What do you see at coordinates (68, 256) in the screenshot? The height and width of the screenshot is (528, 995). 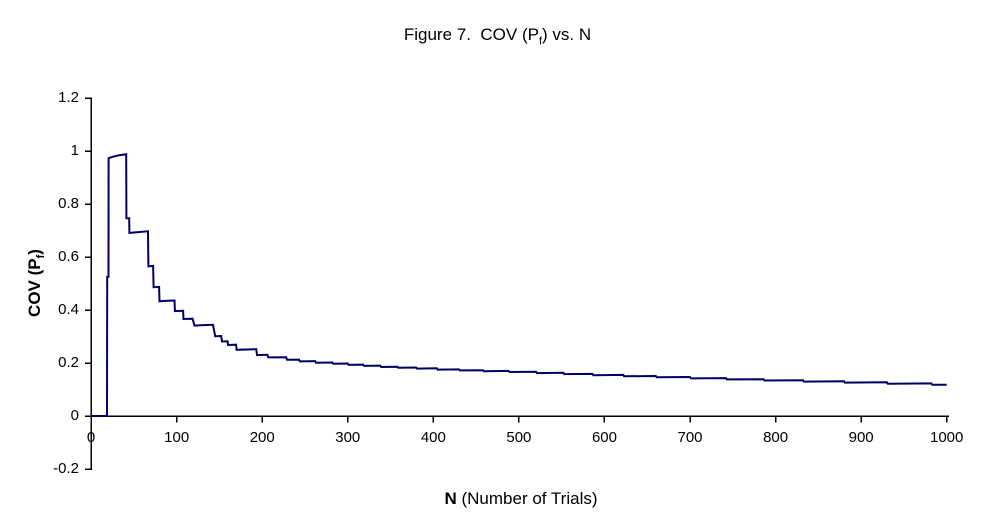 I see `y-tick-label: 0.6` at bounding box center [68, 256].